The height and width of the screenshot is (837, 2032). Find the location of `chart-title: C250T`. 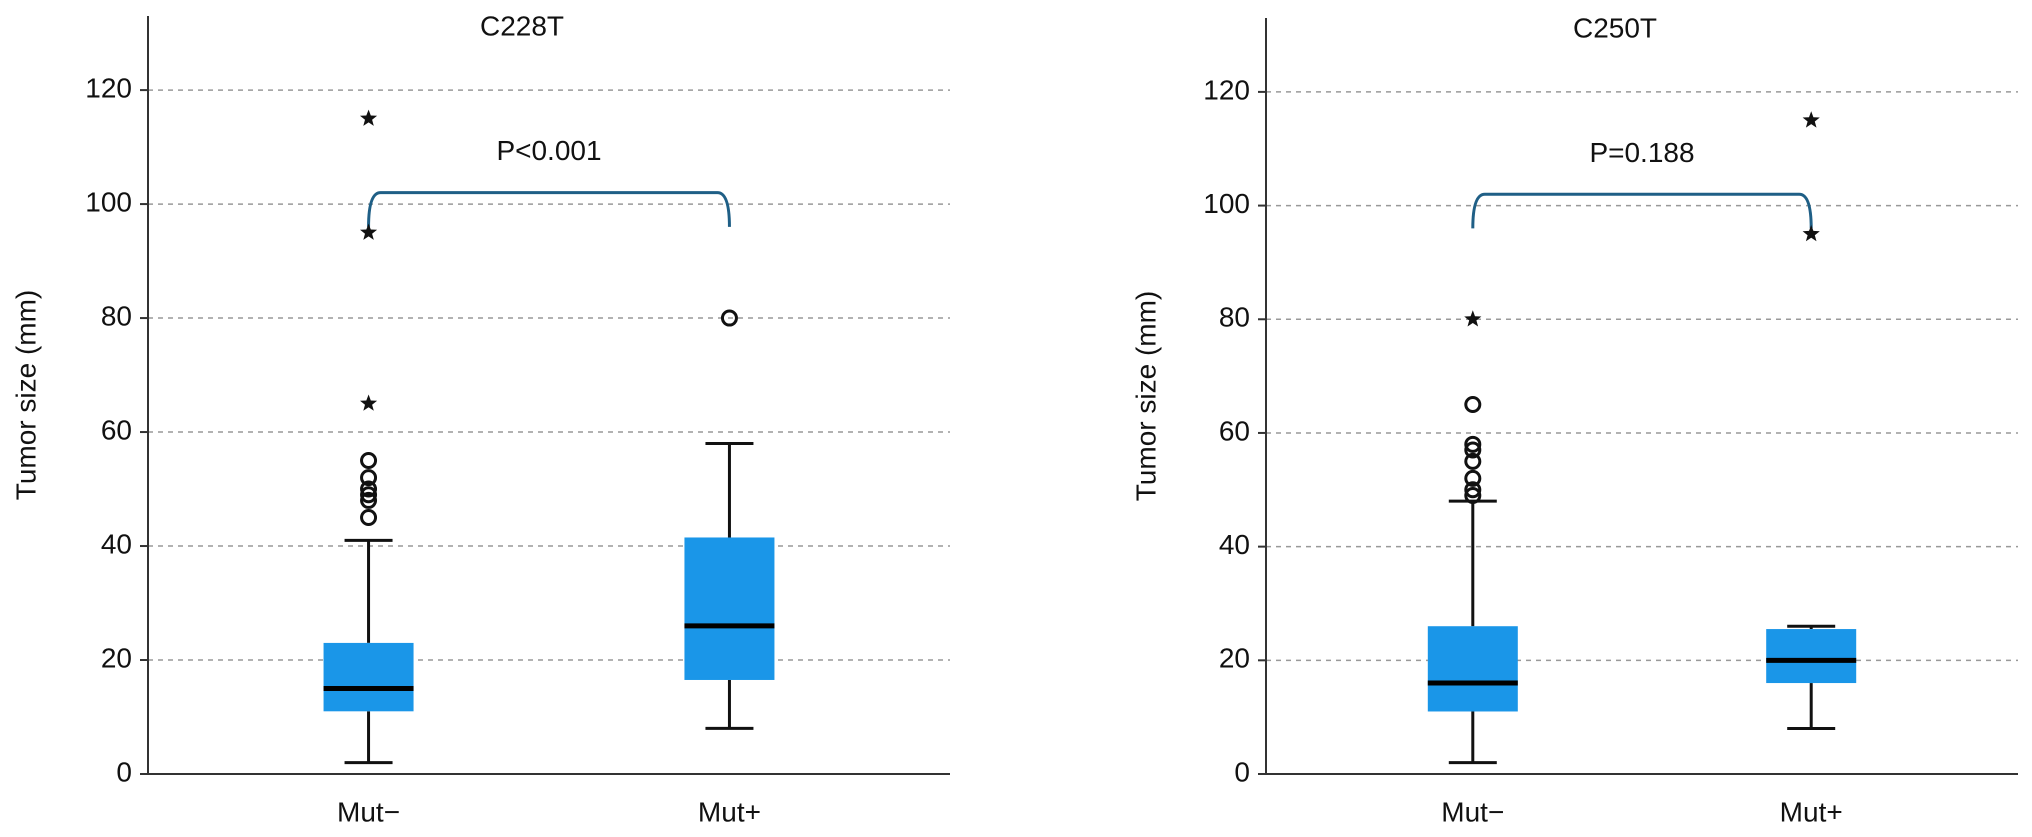

chart-title: C250T is located at coordinates (1615, 27).